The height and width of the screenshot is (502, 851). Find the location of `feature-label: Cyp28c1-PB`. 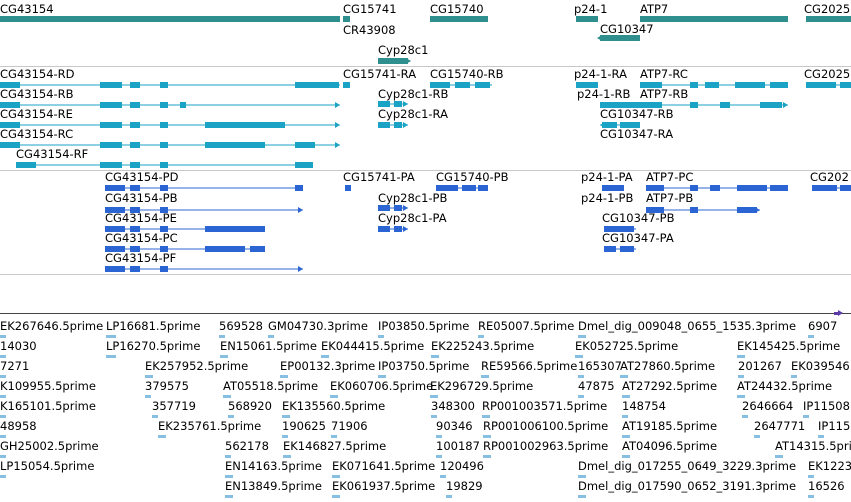

feature-label: Cyp28c1-PB is located at coordinates (413, 198).